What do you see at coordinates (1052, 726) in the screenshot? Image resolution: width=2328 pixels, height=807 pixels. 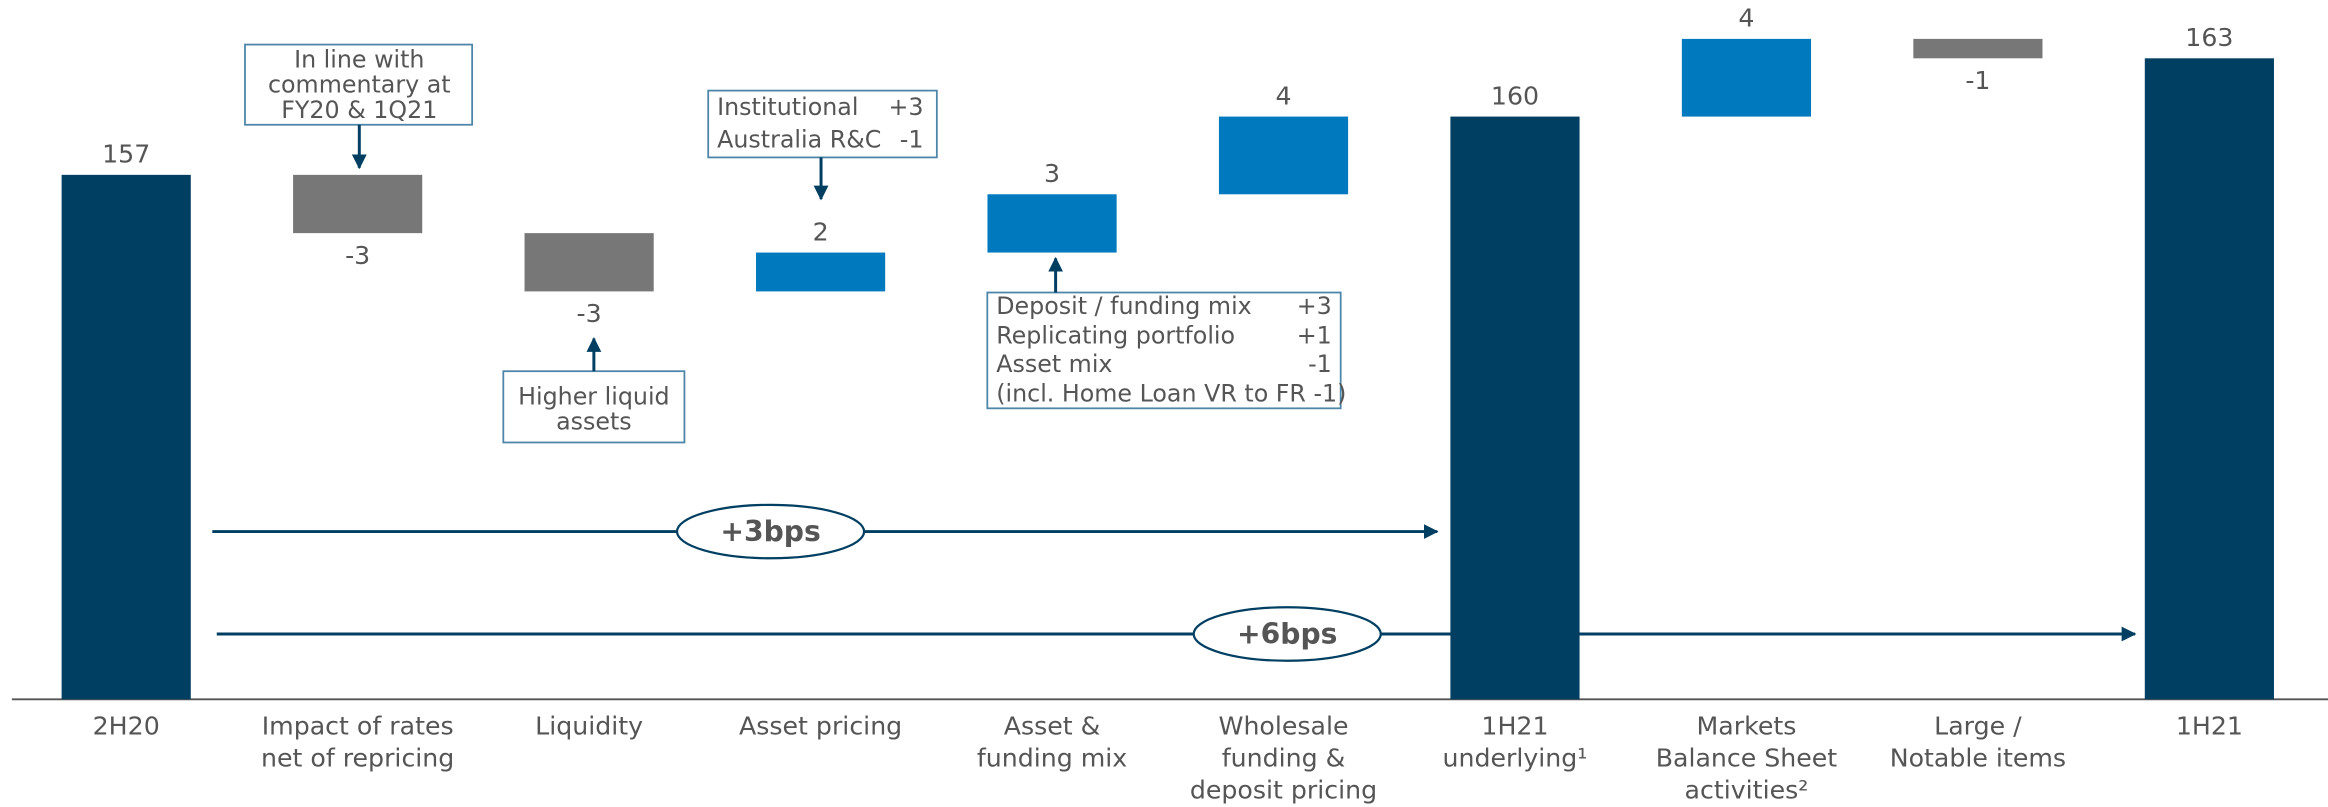 I see `x-tick-label-line: Asset &` at bounding box center [1052, 726].